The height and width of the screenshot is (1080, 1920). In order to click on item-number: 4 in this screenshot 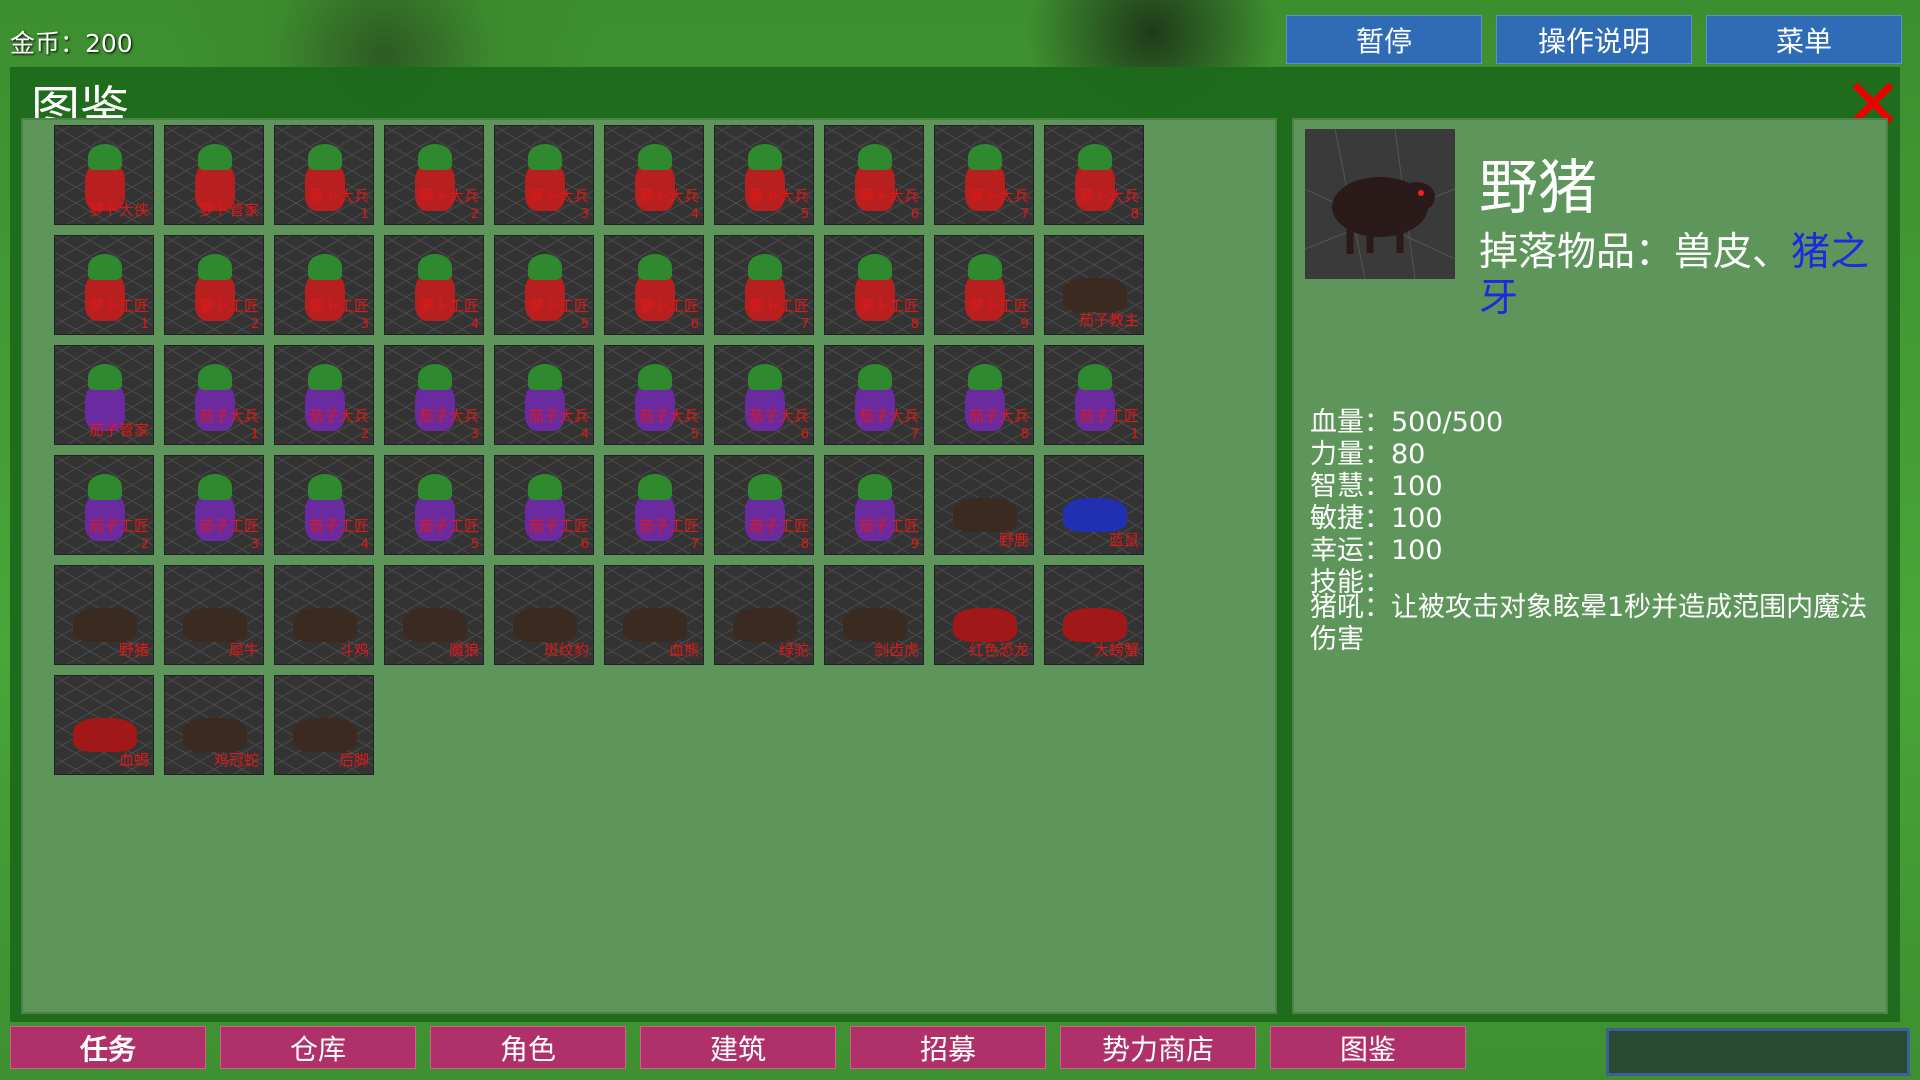, I will do `click(584, 434)`.